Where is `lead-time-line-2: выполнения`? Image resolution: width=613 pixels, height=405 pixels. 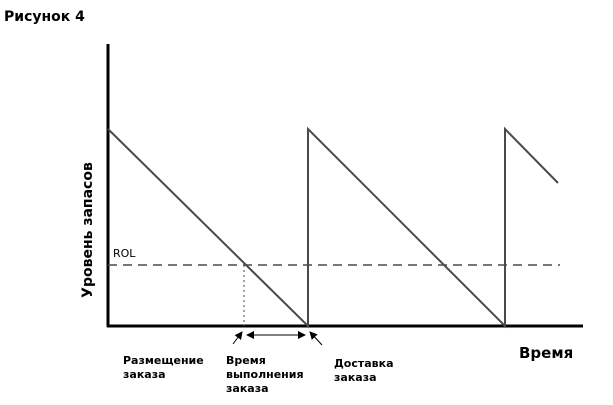
lead-time-line-2: выполнения is located at coordinates (265, 374).